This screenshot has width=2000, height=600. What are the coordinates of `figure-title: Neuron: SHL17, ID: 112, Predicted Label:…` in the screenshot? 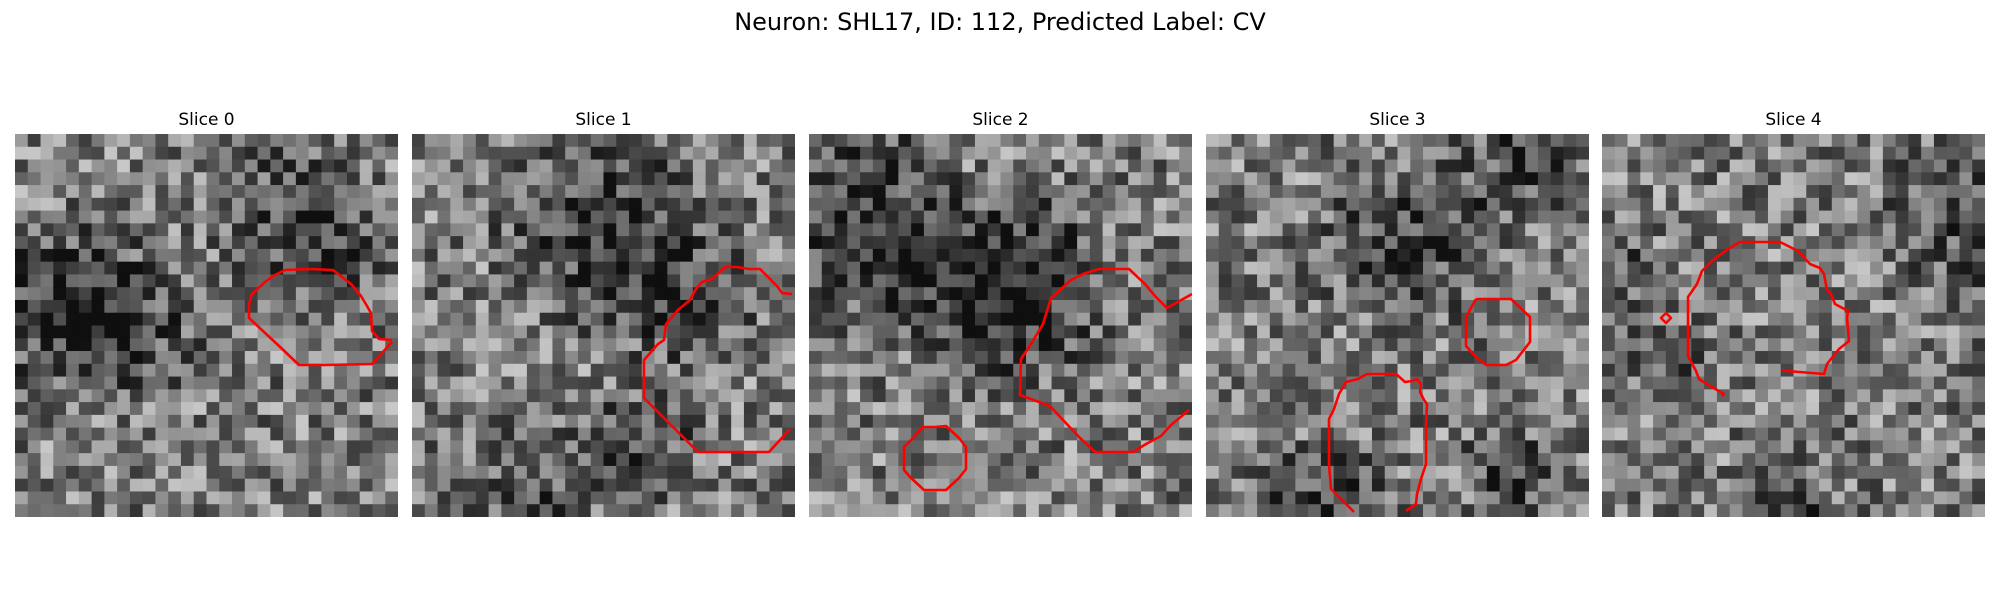 It's located at (1000, 22).